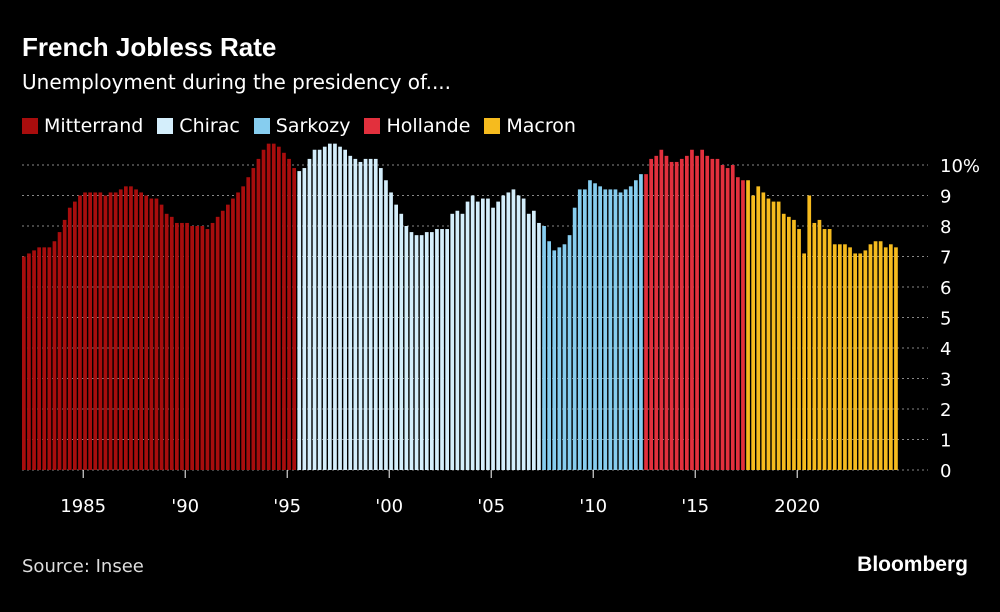  Describe the element at coordinates (82, 126) in the screenshot. I see `legend-item-mitterrand: Mitterrand` at that location.